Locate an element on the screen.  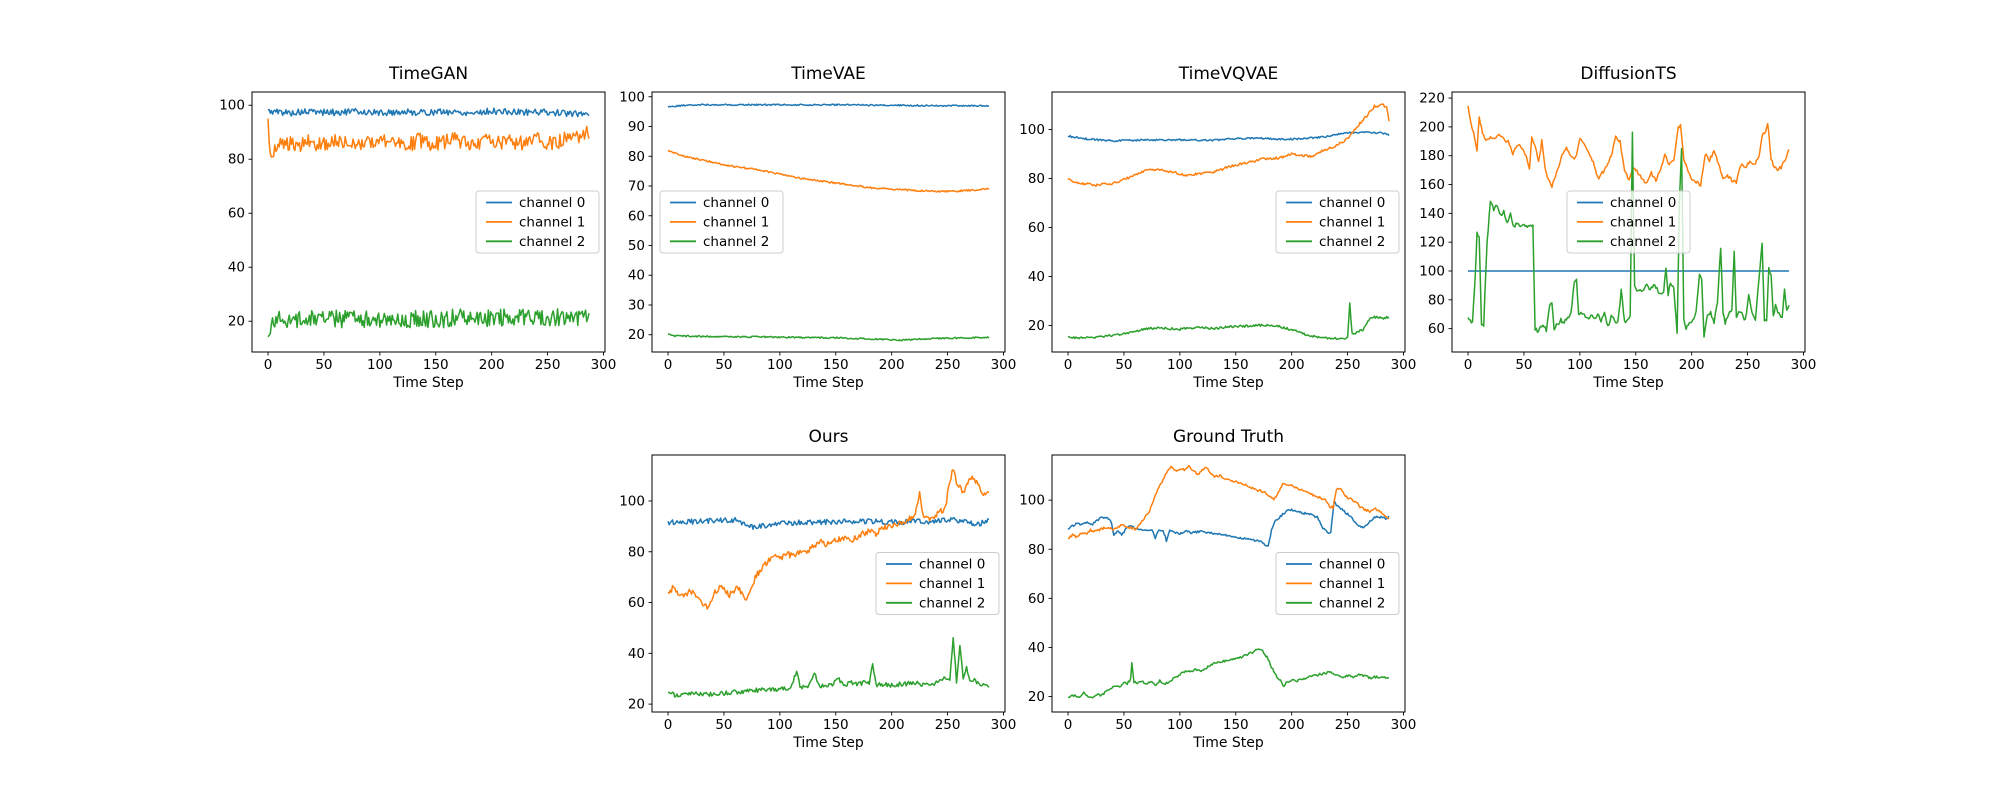
subplot-title-timegan: TimeGAN is located at coordinates (428, 74).